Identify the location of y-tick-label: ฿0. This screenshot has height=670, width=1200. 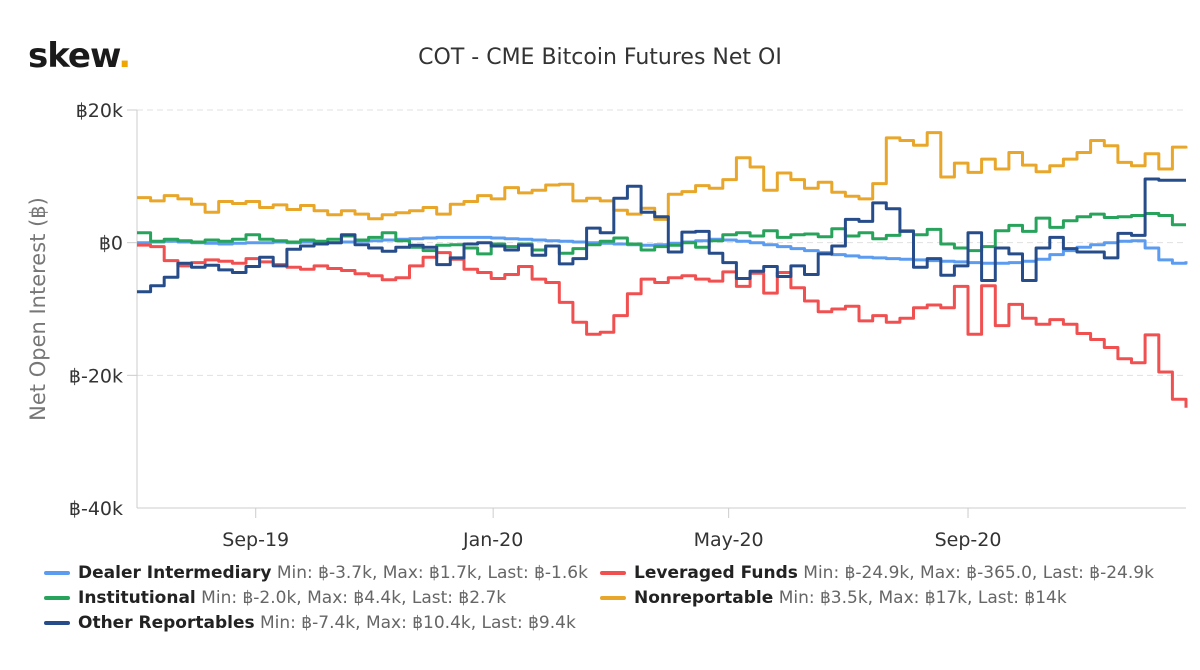
(111, 244).